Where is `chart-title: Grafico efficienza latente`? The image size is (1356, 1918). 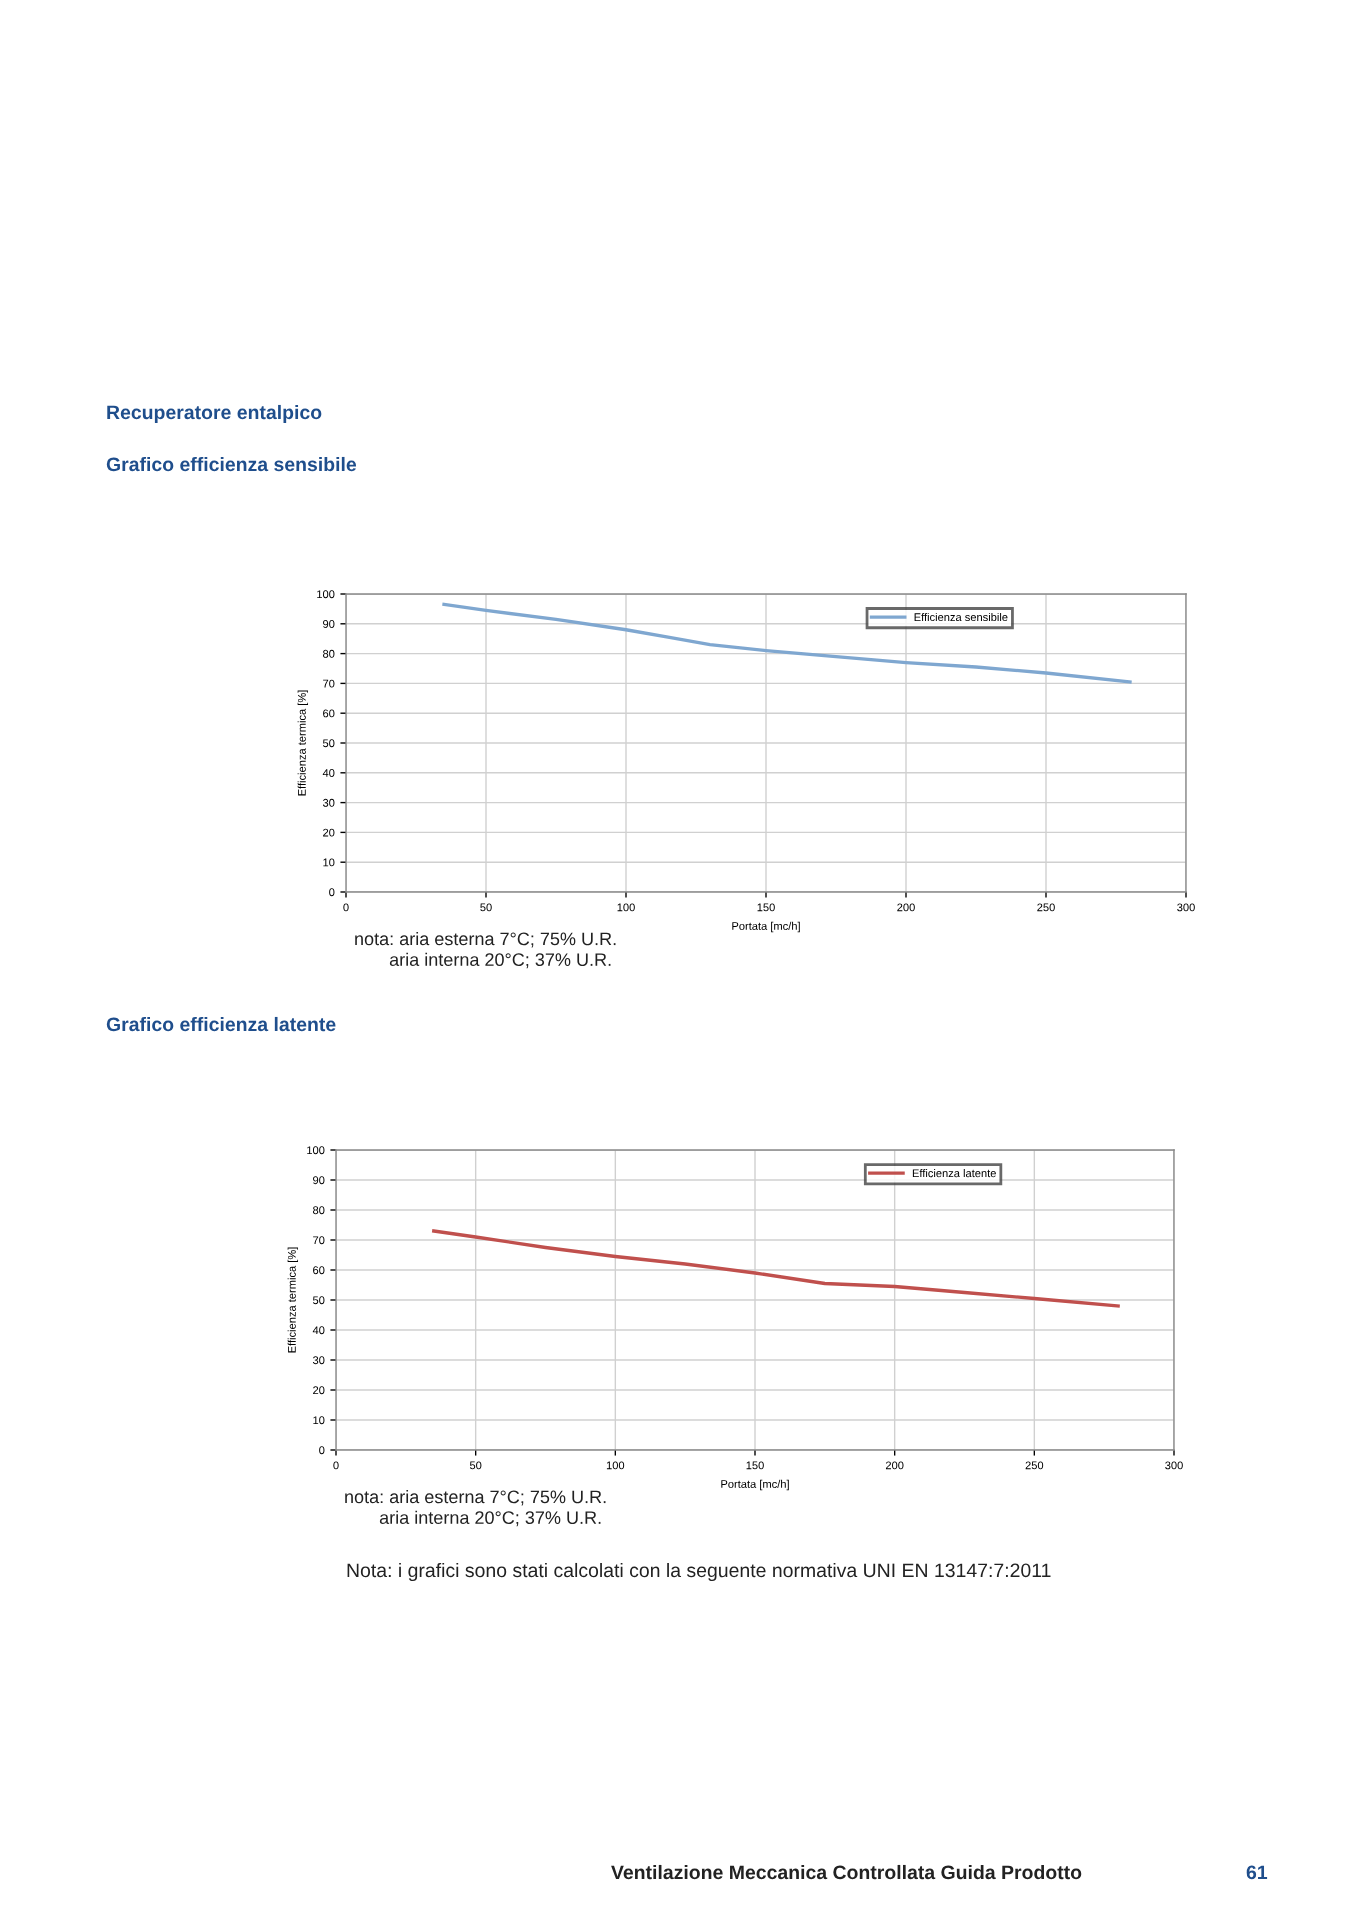 chart-title: Grafico efficienza latente is located at coordinates (221, 1024).